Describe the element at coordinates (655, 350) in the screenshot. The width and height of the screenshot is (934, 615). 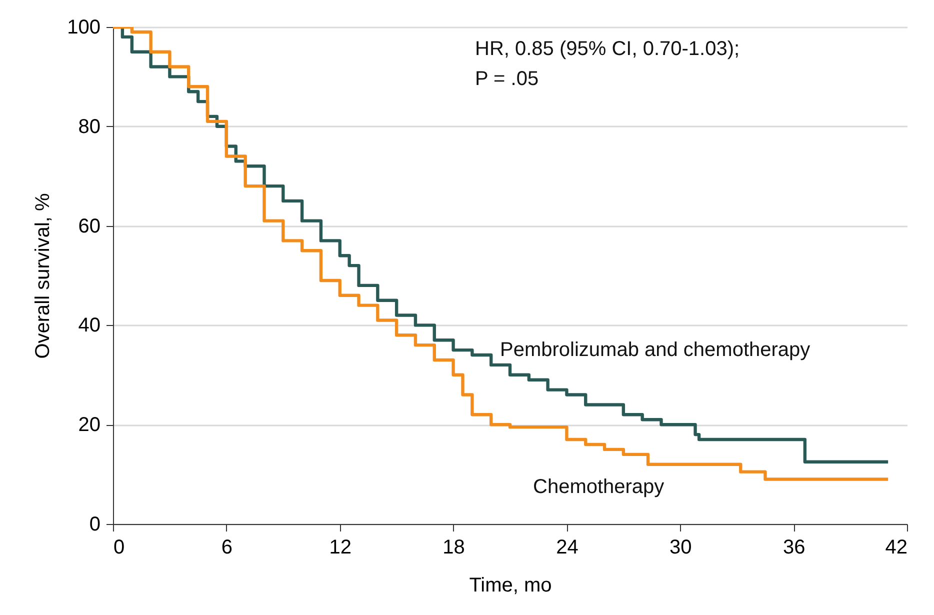
I see `series-label: Pembrolizumab and chemotherapy` at that location.